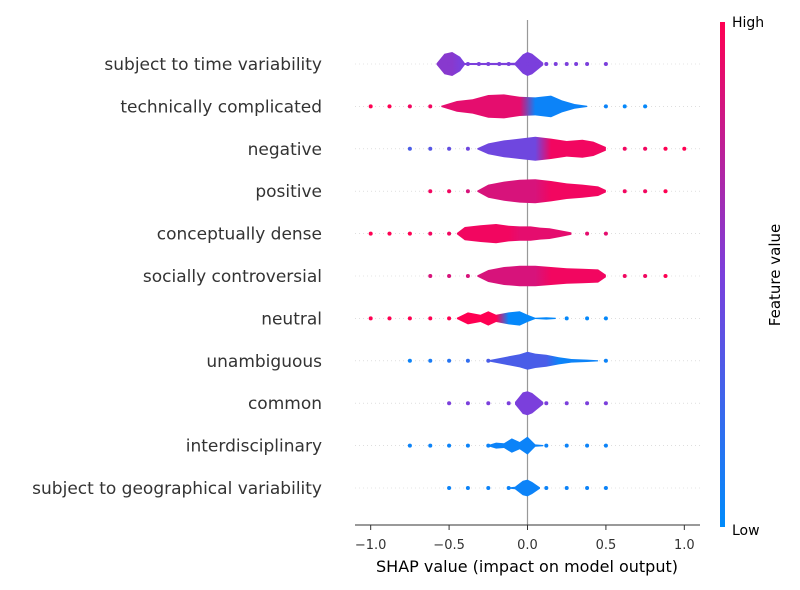 Image resolution: width=800 pixels, height=590 pixels. I want to click on x-tick-label: 0.5, so click(606, 545).